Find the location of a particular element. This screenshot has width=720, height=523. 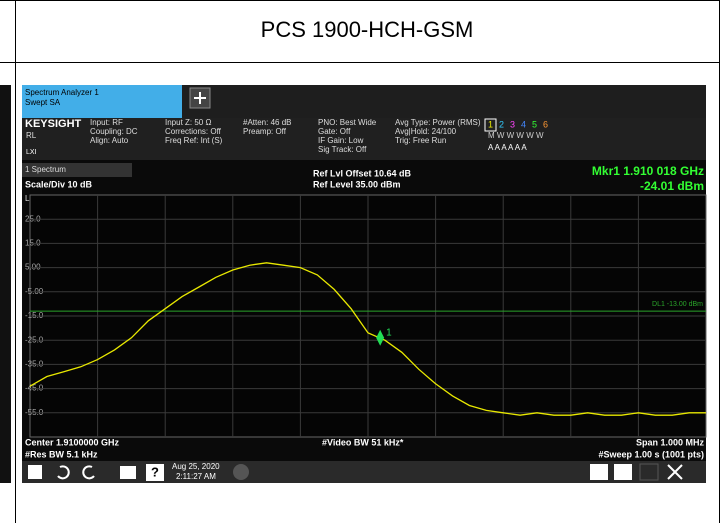

marker-label: 1 is located at coordinates (389, 332).